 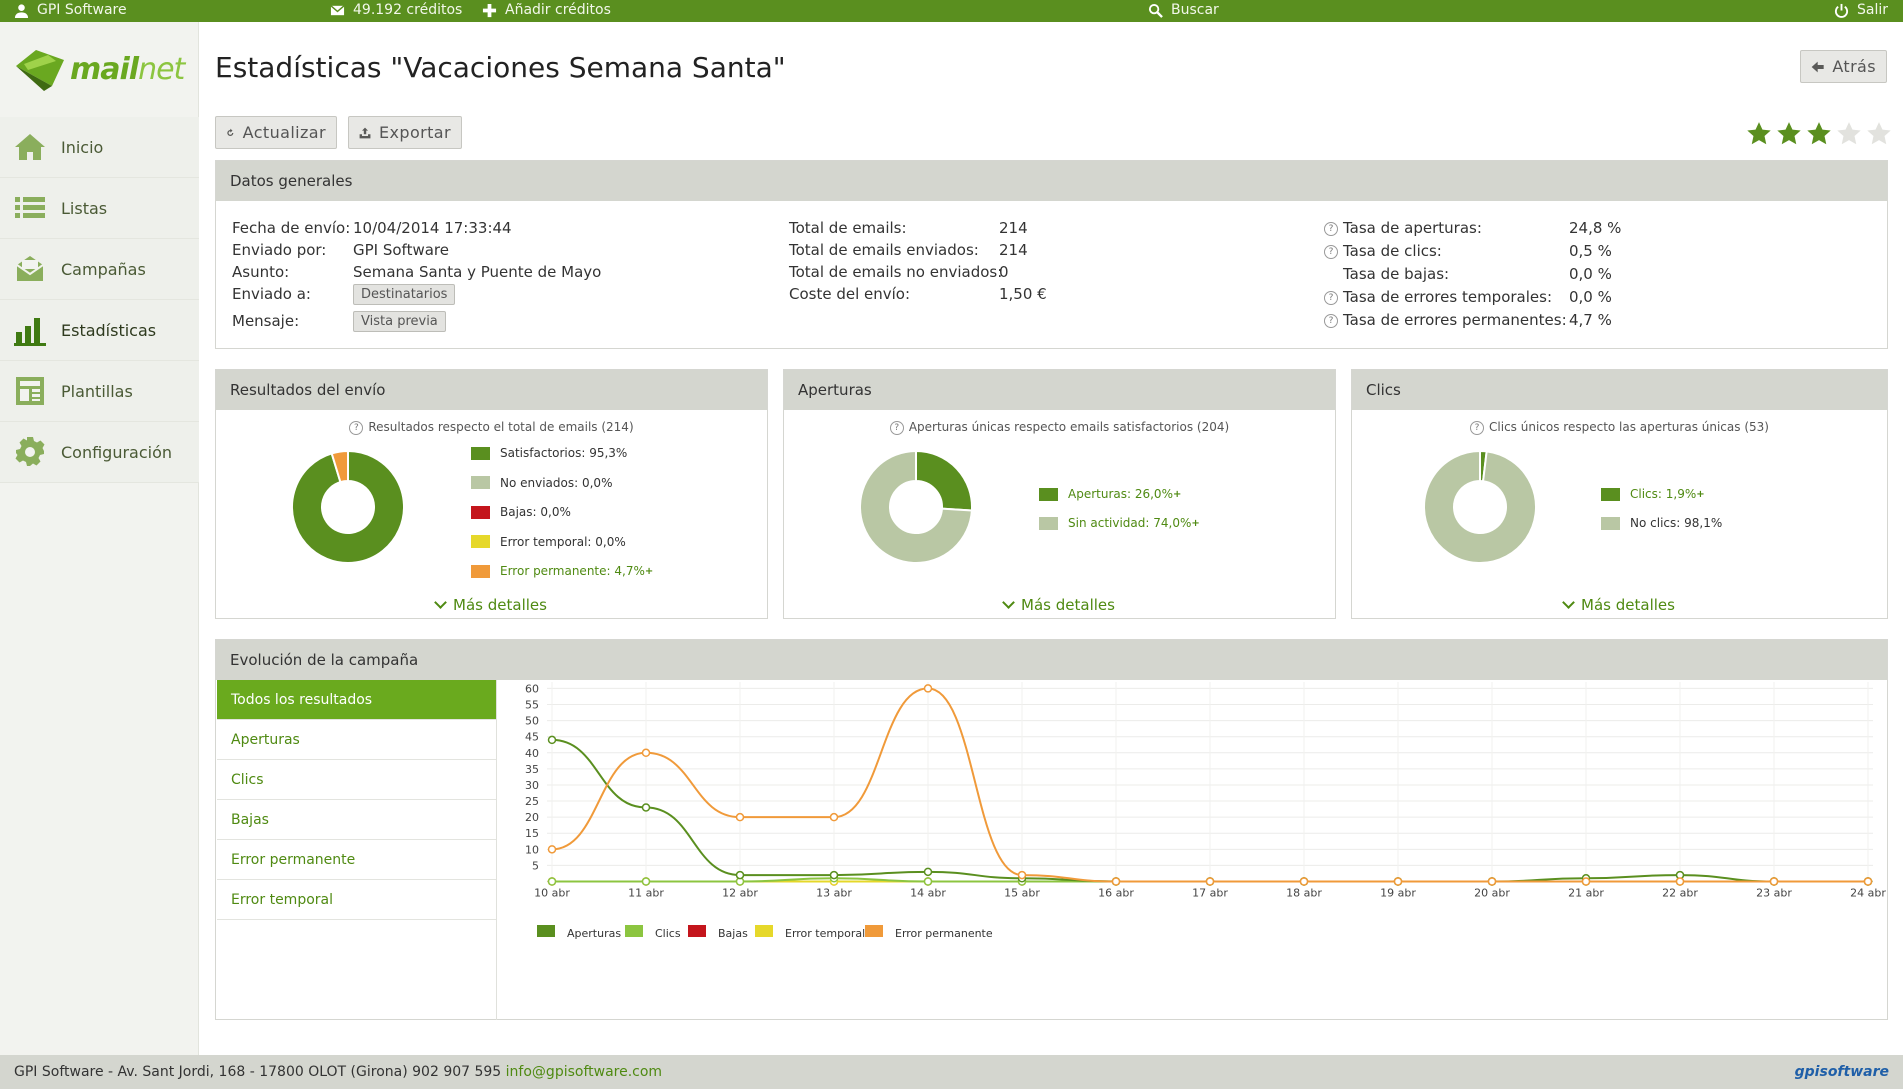 What do you see at coordinates (99, 69) in the screenshot?
I see `mailnet-logo: mailnet` at bounding box center [99, 69].